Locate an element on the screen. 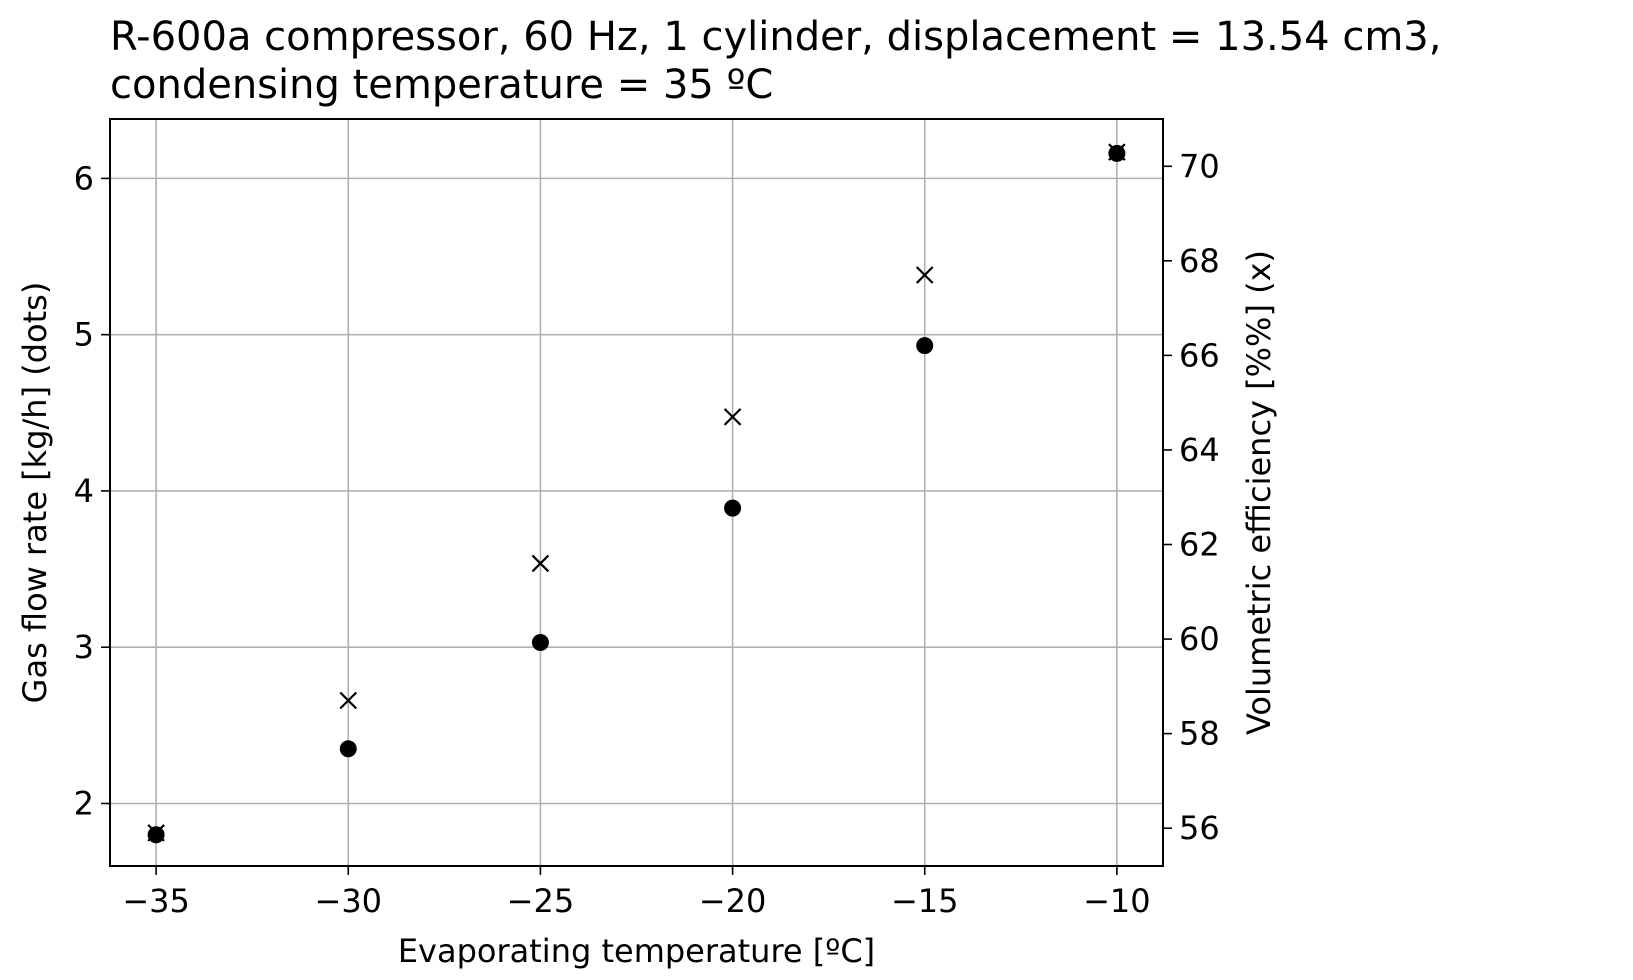 This screenshot has height=980, width=1633. x-tick-label: −35 is located at coordinates (156, 901).